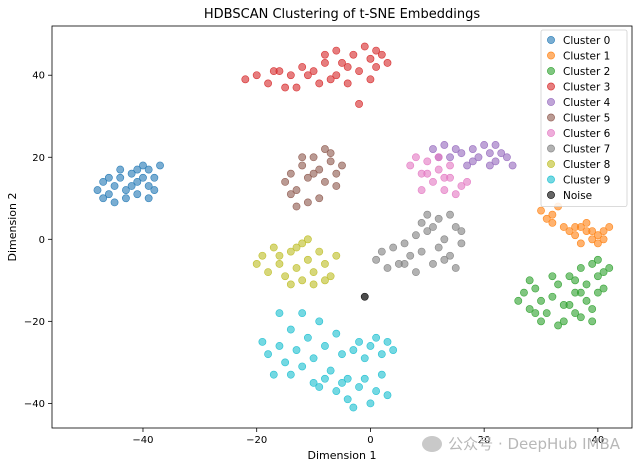 The image size is (640, 468). What do you see at coordinates (364, 296) in the screenshot?
I see `data-point-noise` at bounding box center [364, 296].